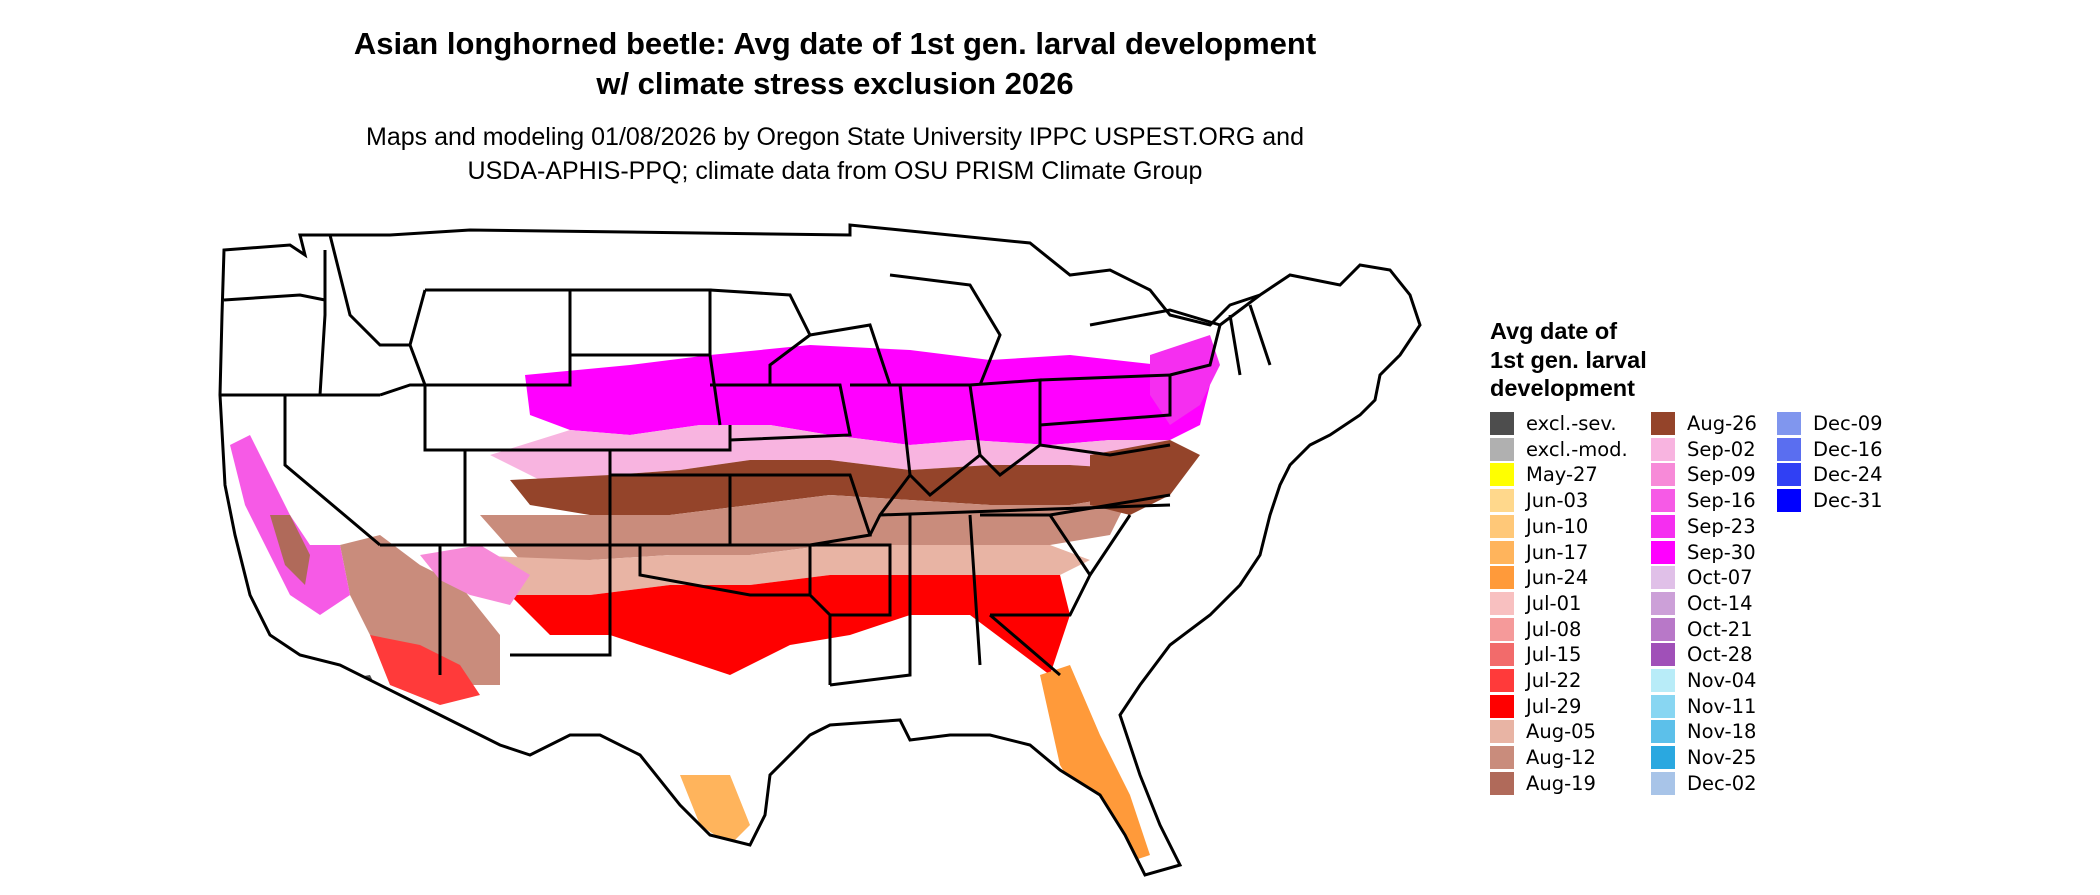  What do you see at coordinates (945, 594) in the screenshot?
I see `boundary-mississippi-alabama` at bounding box center [945, 594].